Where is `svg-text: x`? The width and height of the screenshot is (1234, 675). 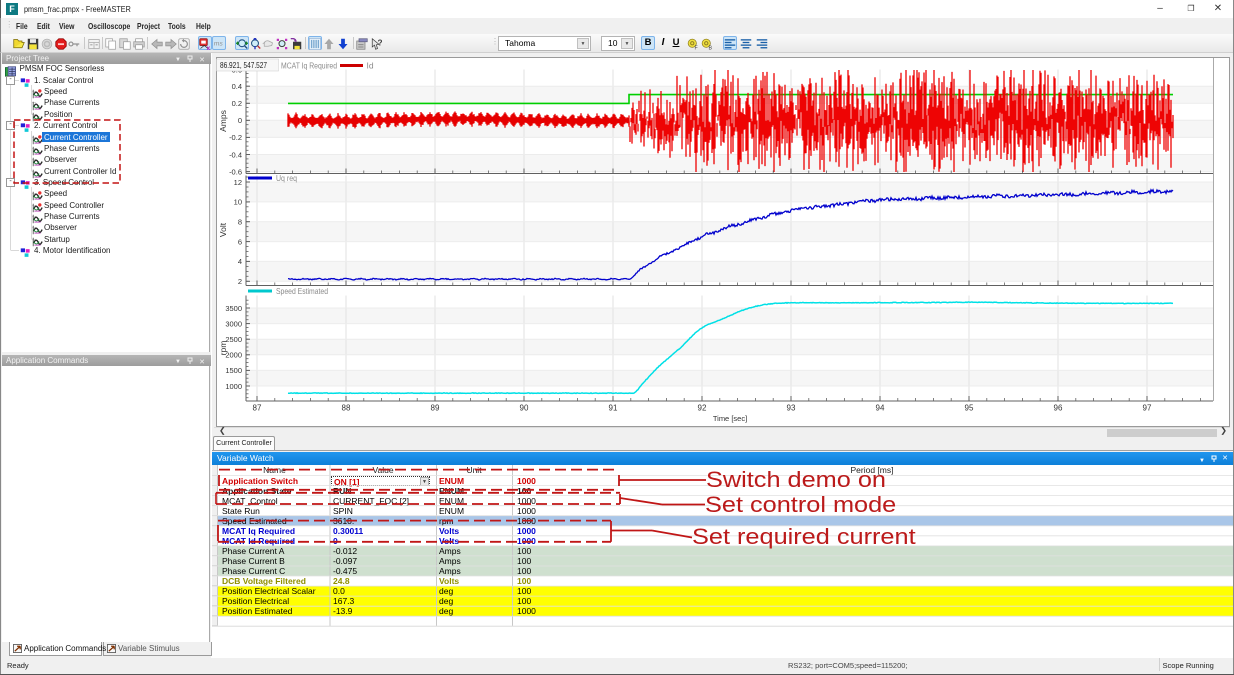
svg-text: x is located at coordinates (209, 47).